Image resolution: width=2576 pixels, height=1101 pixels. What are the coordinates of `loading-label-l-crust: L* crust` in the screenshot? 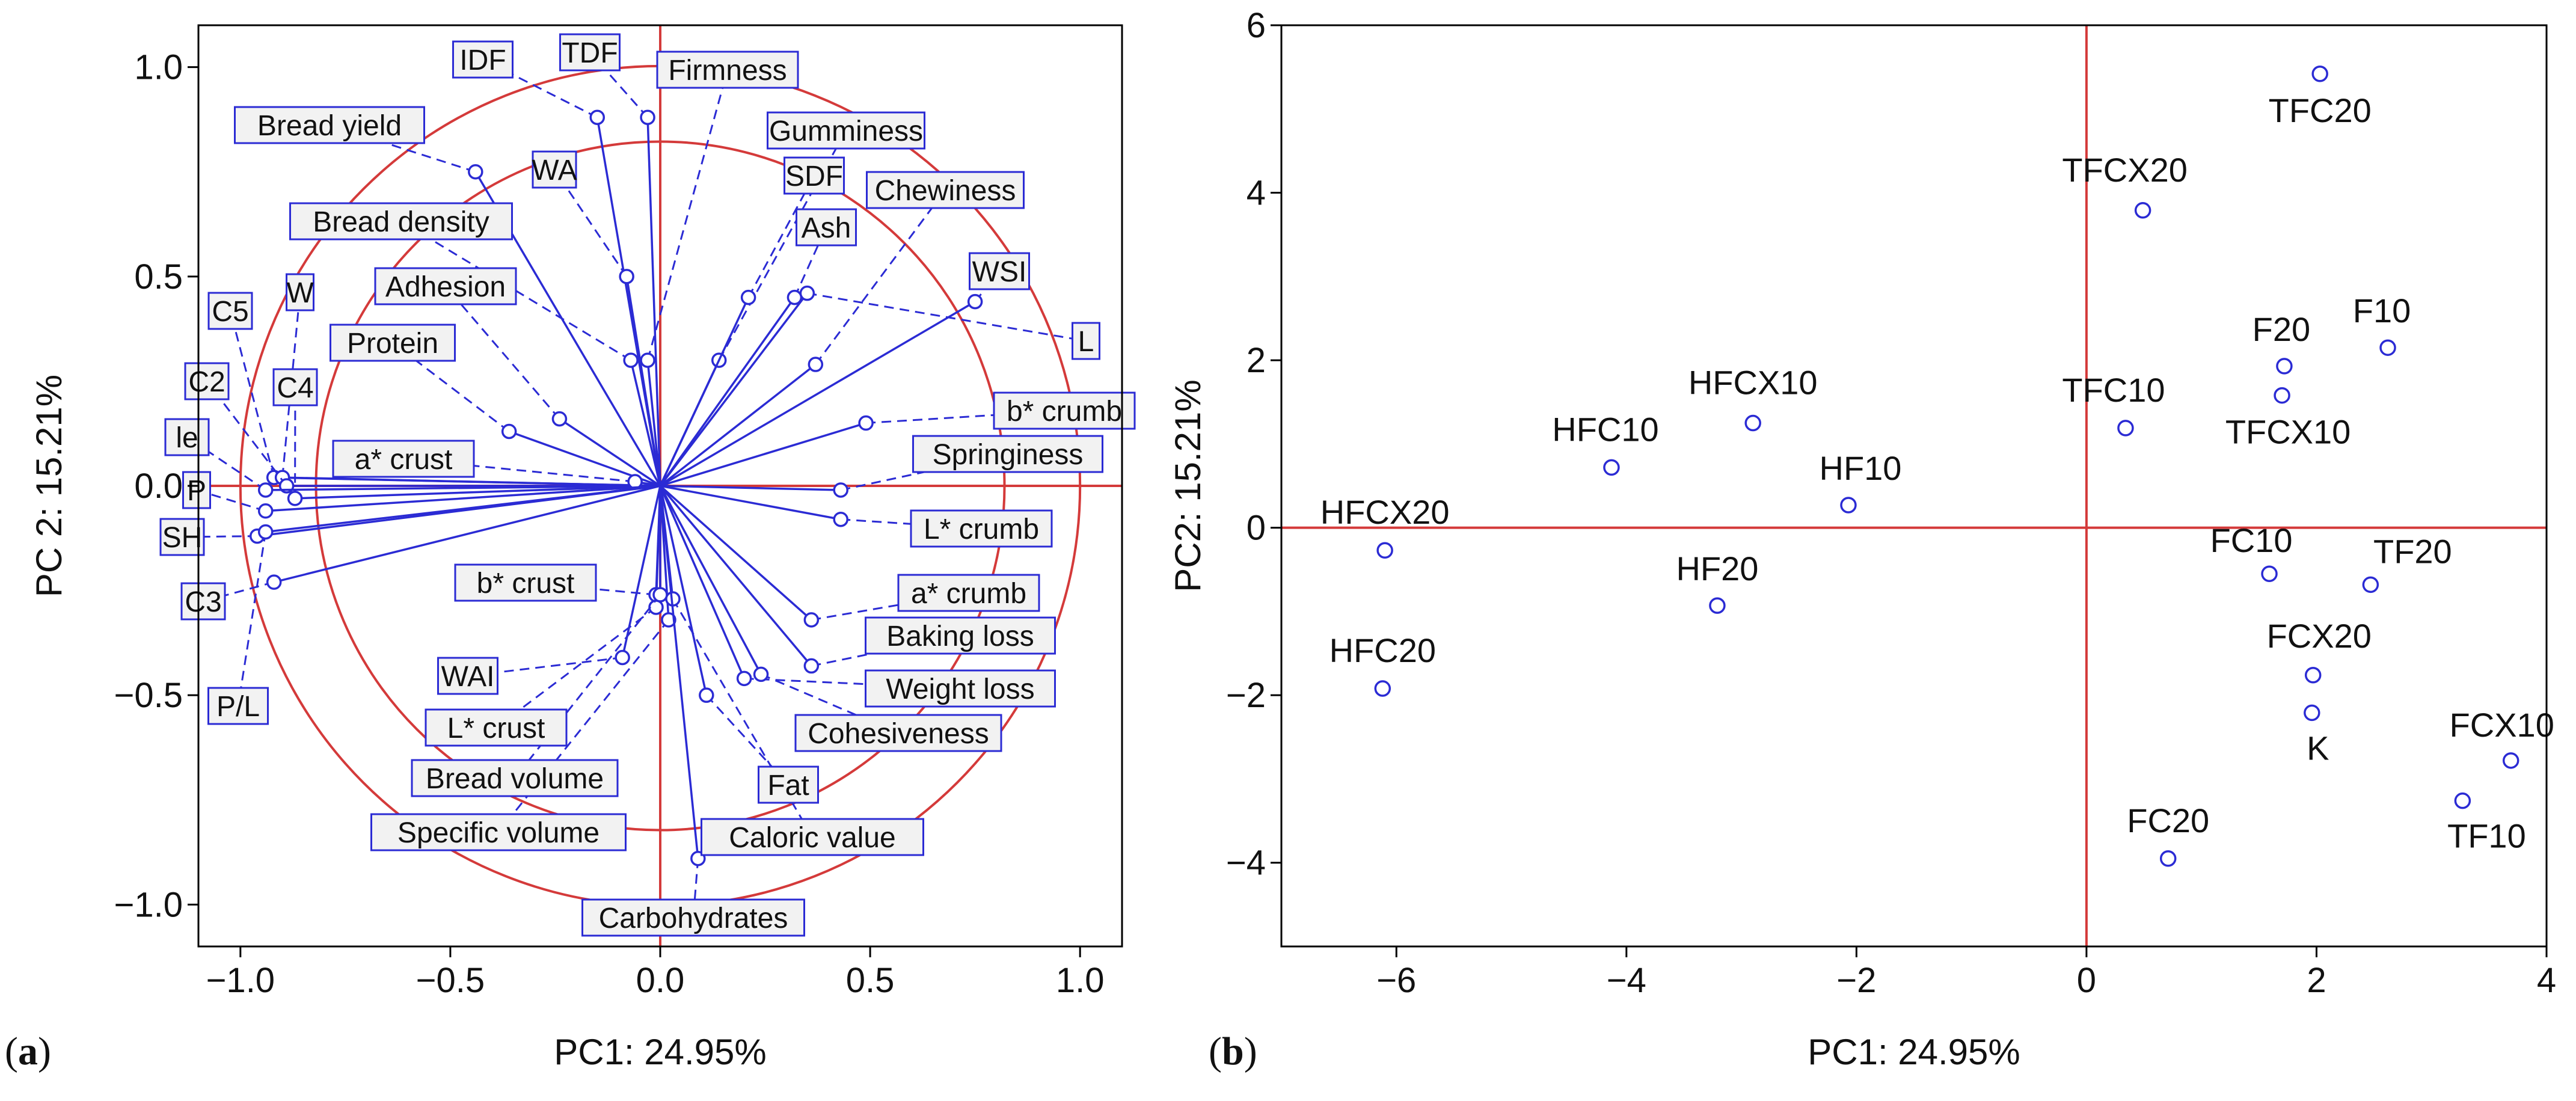 It's located at (496, 728).